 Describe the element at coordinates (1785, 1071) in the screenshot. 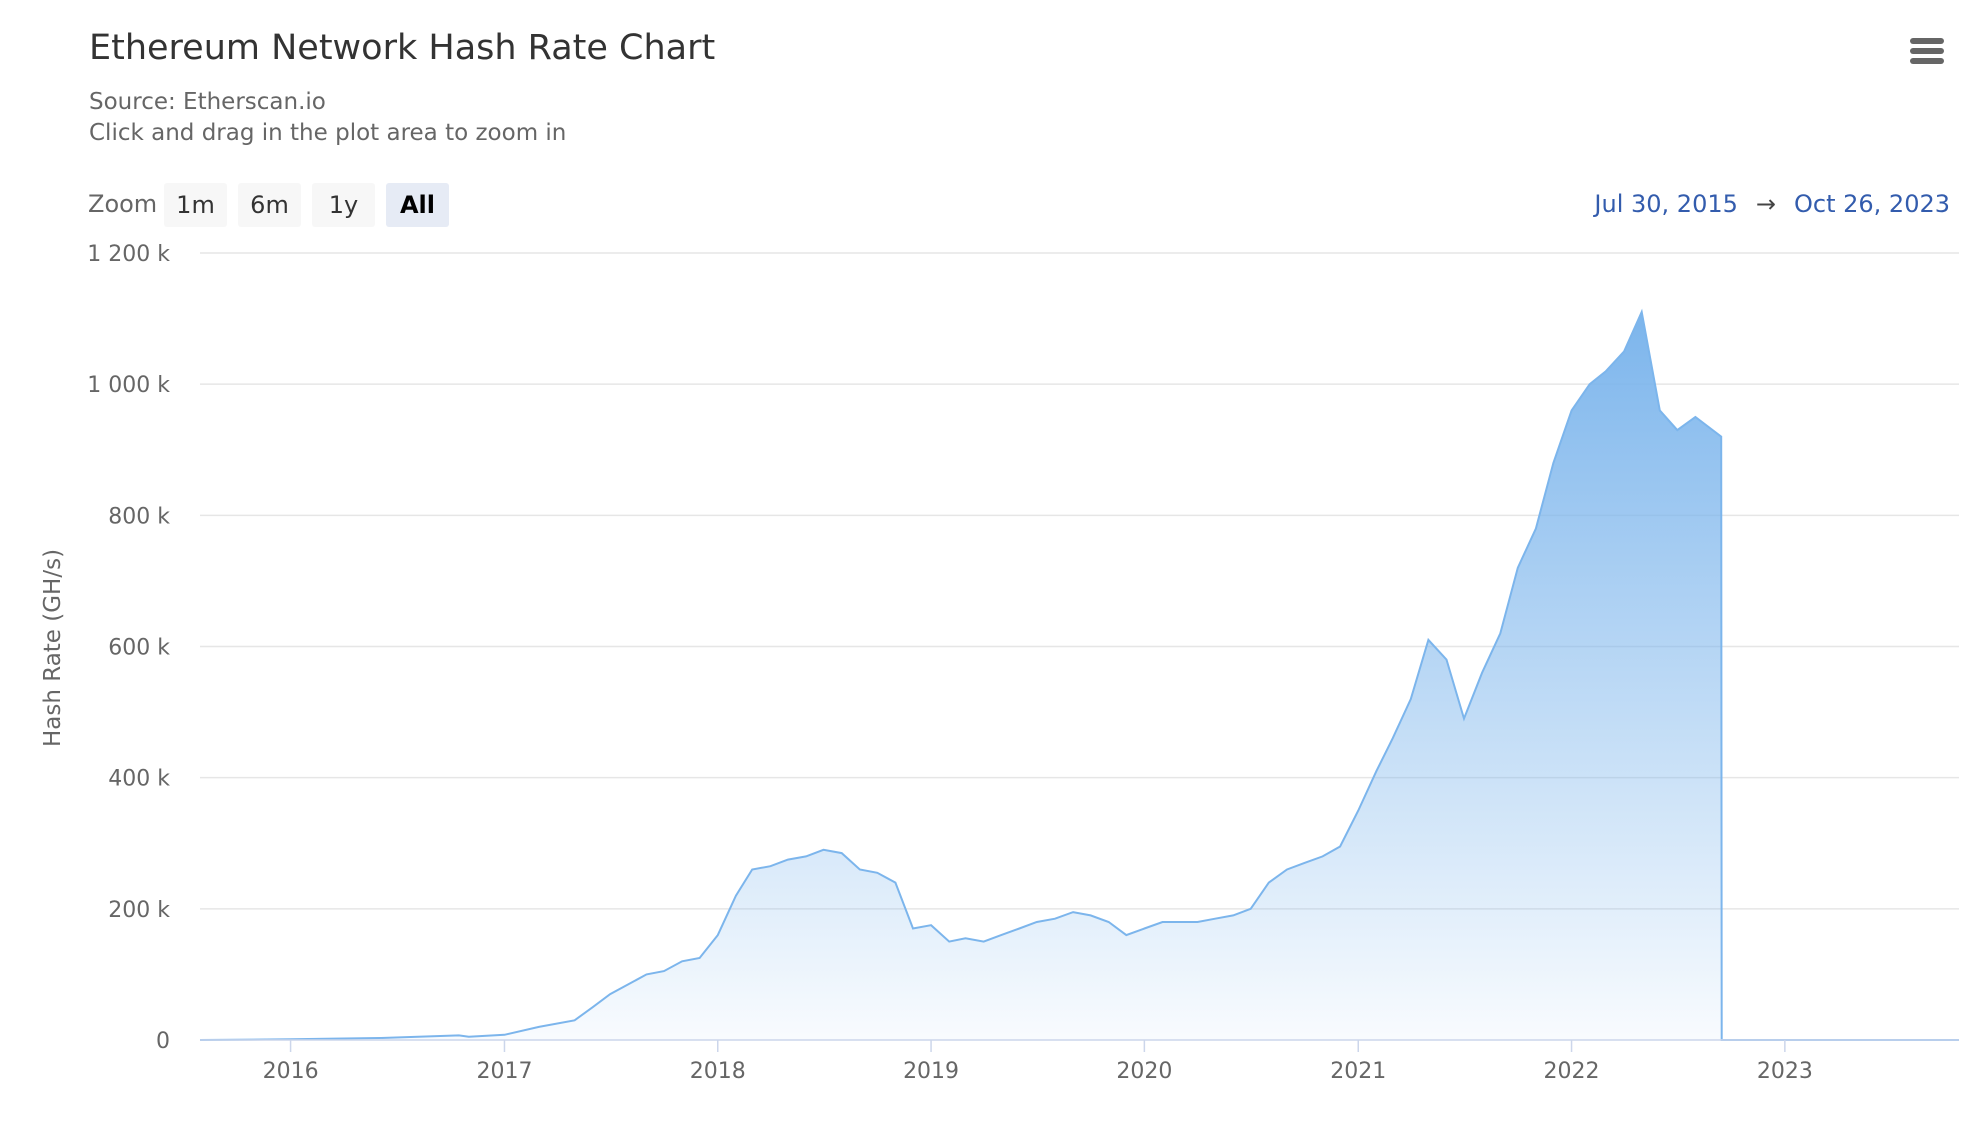

I see `x-tick-label: 2023` at that location.